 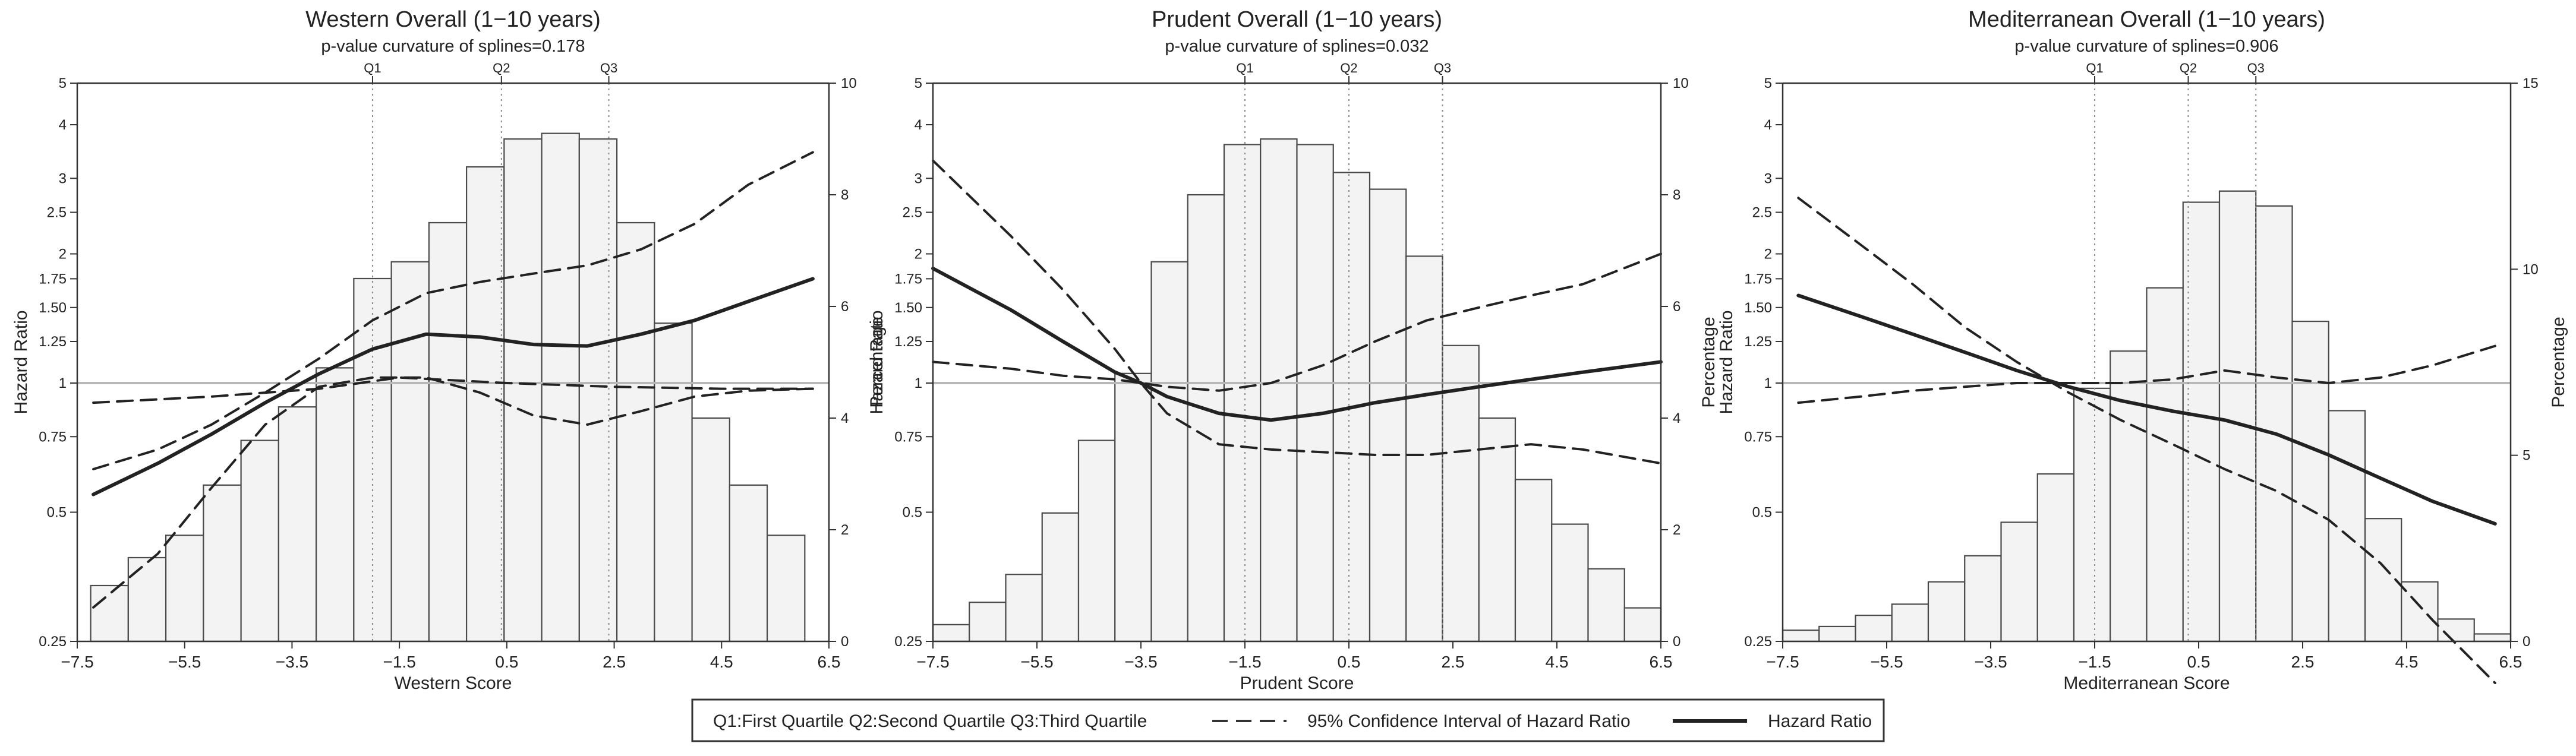 What do you see at coordinates (292, 662) in the screenshot?
I see `x-tick-label: −3.5` at bounding box center [292, 662].